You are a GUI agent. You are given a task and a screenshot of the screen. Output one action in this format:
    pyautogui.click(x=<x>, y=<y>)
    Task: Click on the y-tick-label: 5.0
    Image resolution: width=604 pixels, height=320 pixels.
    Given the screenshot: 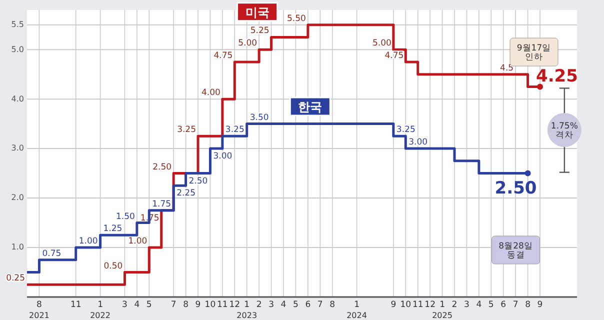 What is the action you would take?
    pyautogui.click(x=17, y=49)
    